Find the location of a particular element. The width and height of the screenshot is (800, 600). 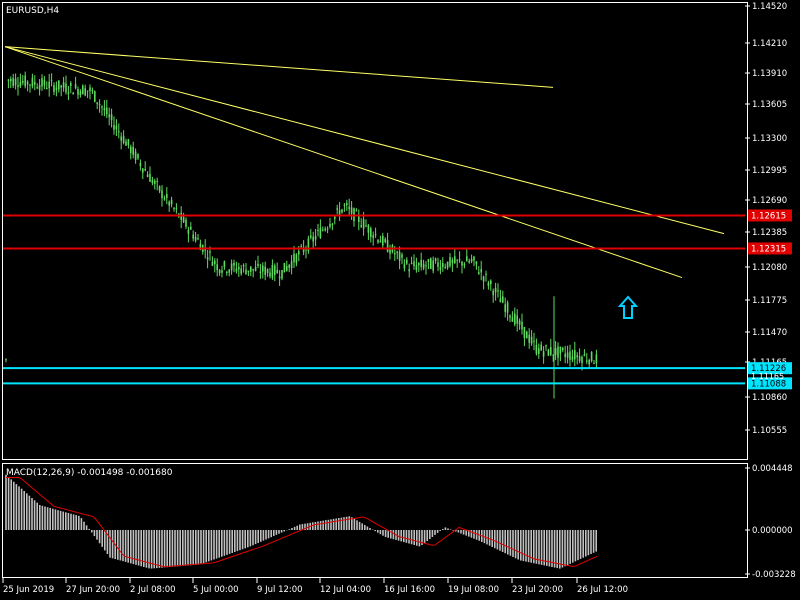

price-tick-label: 1.11470 is located at coordinates (769, 333).